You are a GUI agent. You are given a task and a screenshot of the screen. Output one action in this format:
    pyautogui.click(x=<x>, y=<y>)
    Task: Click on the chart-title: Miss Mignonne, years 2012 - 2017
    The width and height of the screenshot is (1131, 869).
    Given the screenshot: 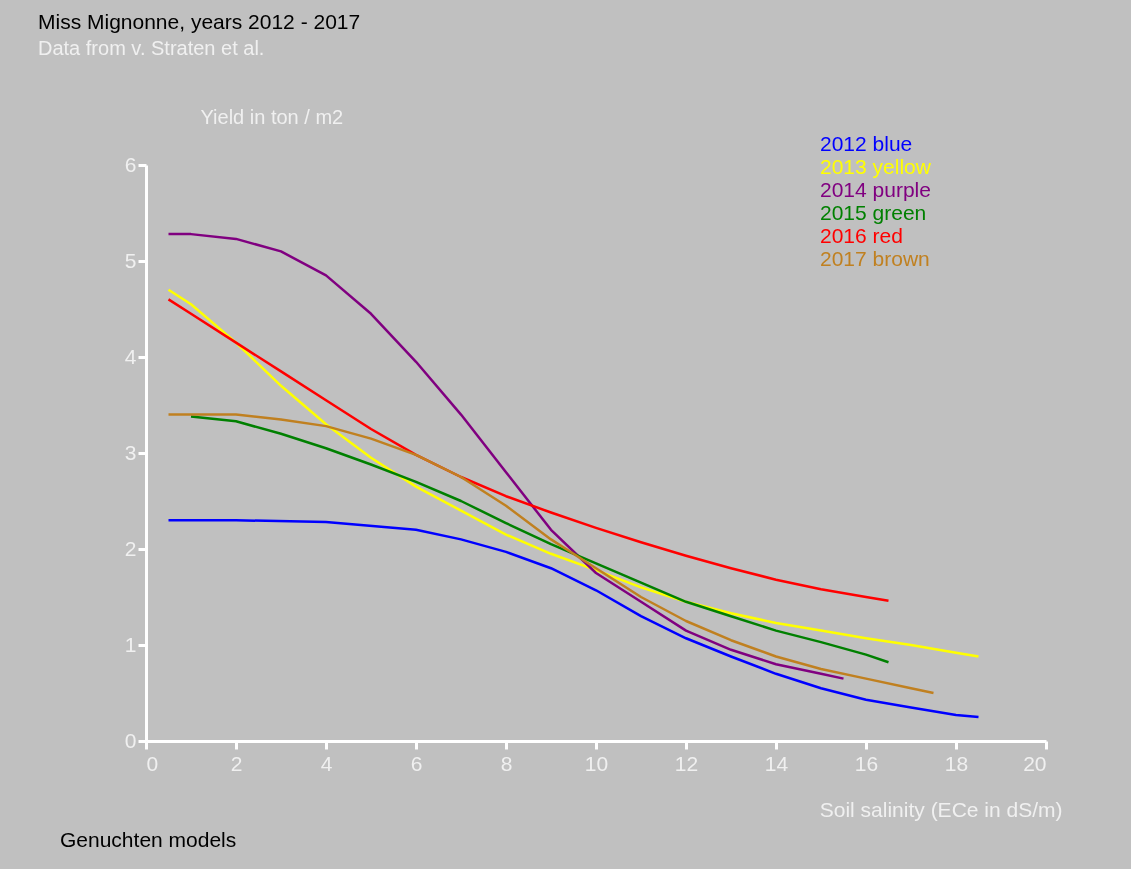 What is the action you would take?
    pyautogui.click(x=199, y=21)
    